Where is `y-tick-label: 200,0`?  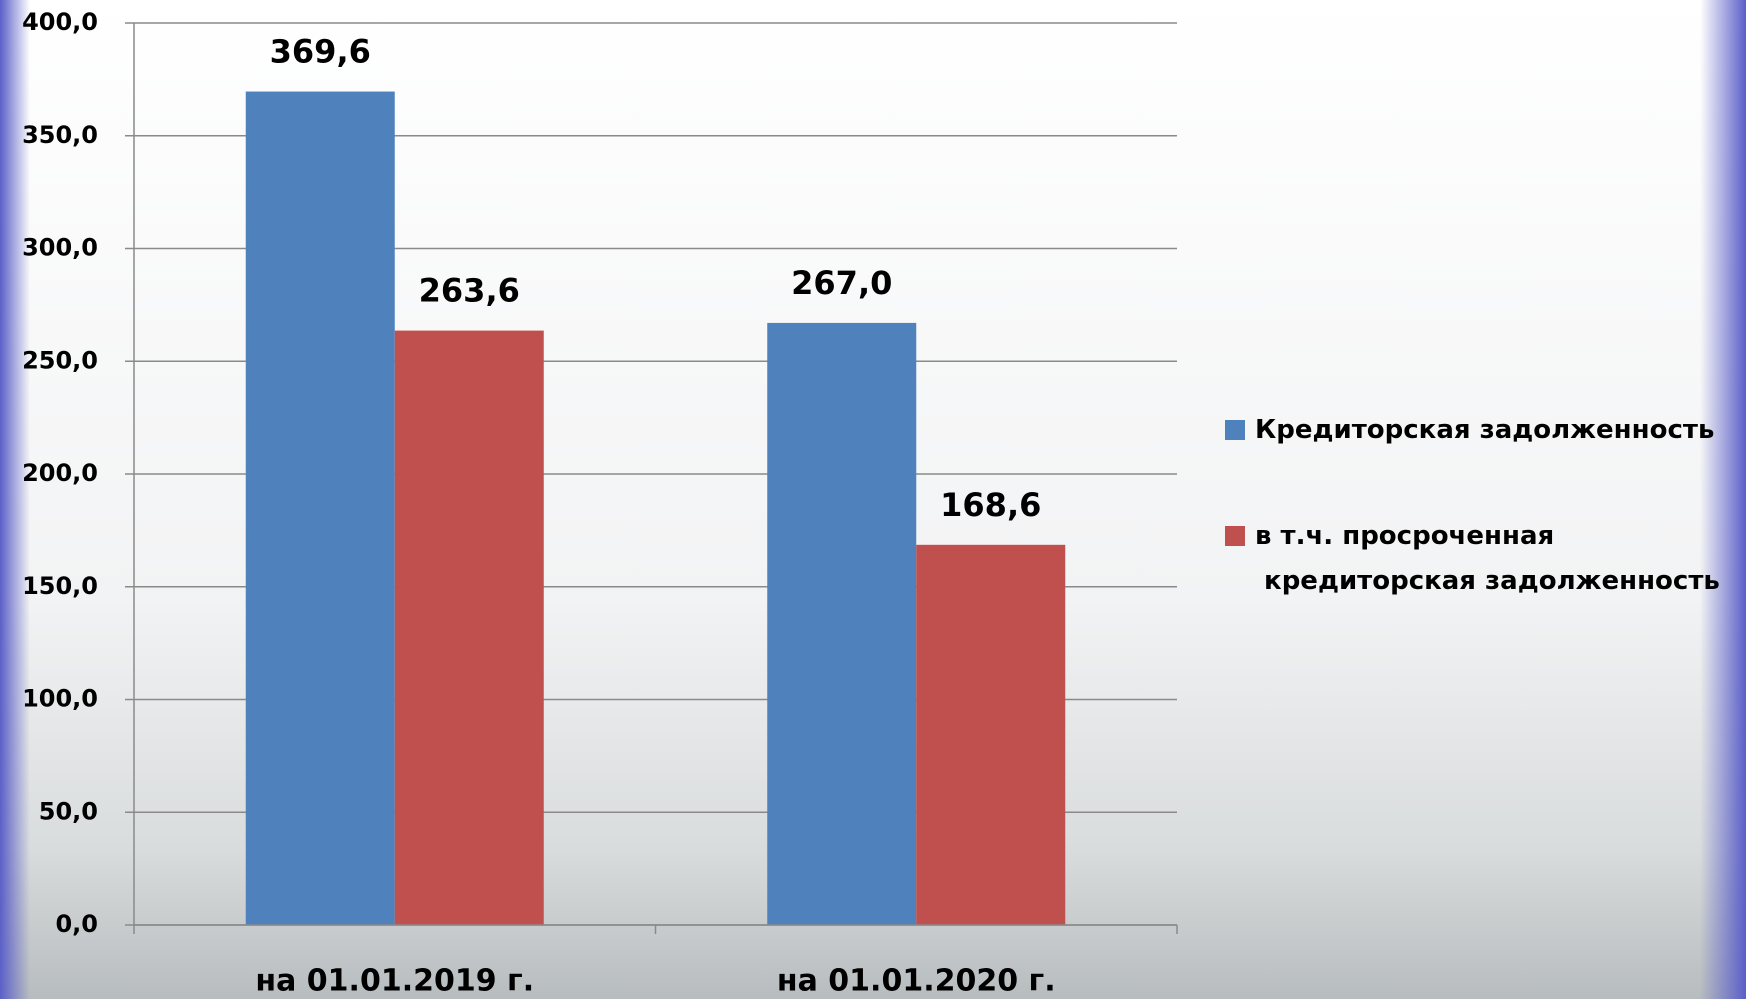
y-tick-label: 200,0 is located at coordinates (60, 473).